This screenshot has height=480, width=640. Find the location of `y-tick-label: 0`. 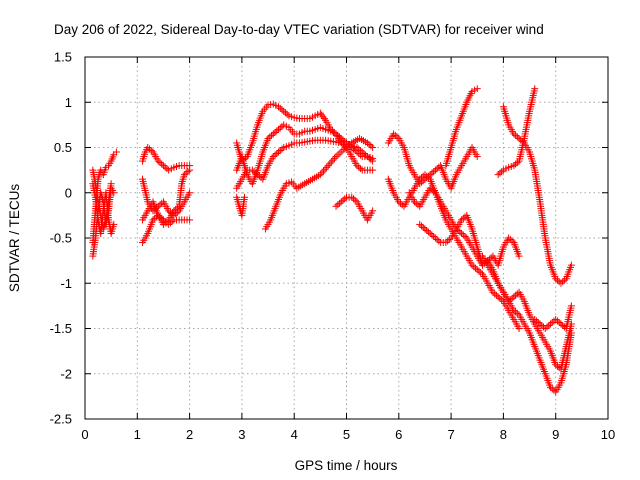

y-tick-label: 0 is located at coordinates (68, 192).